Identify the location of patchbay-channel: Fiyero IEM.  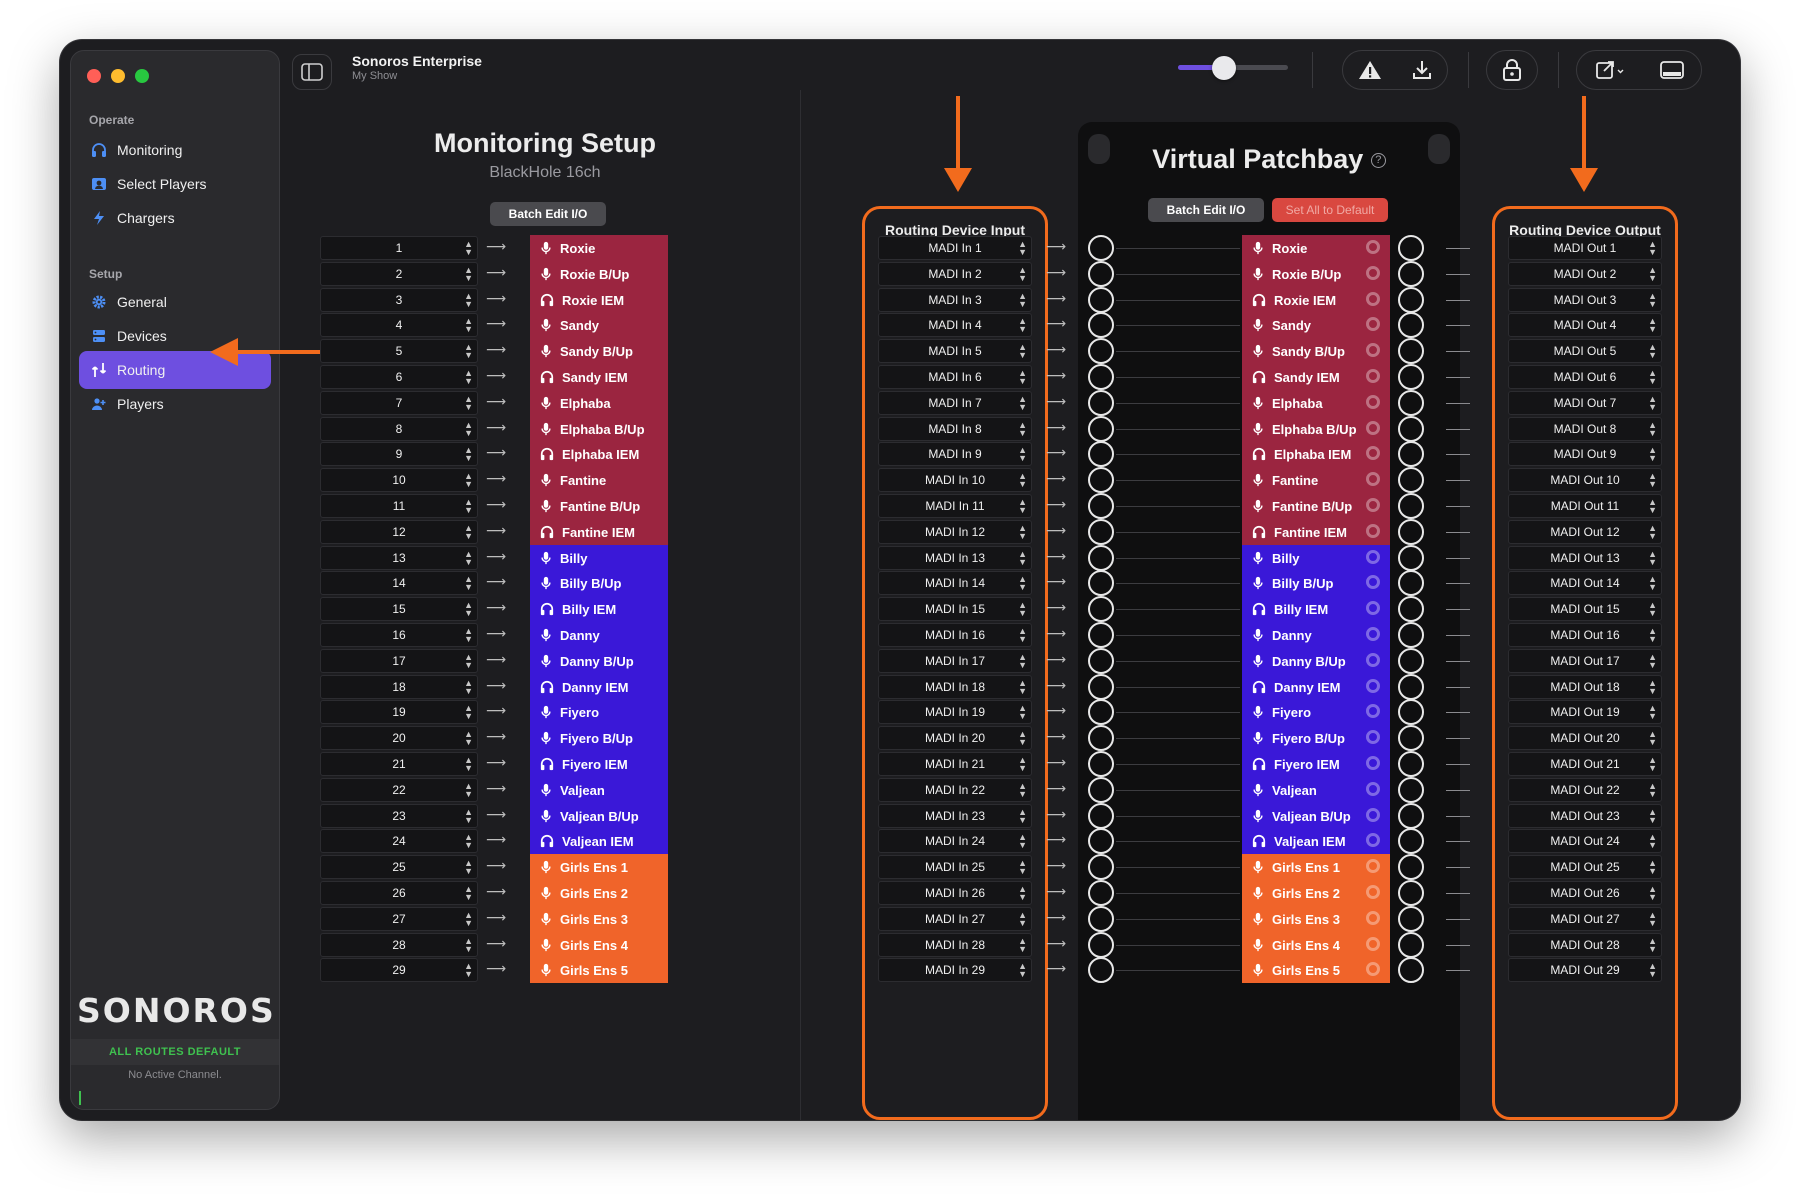
(1316, 764).